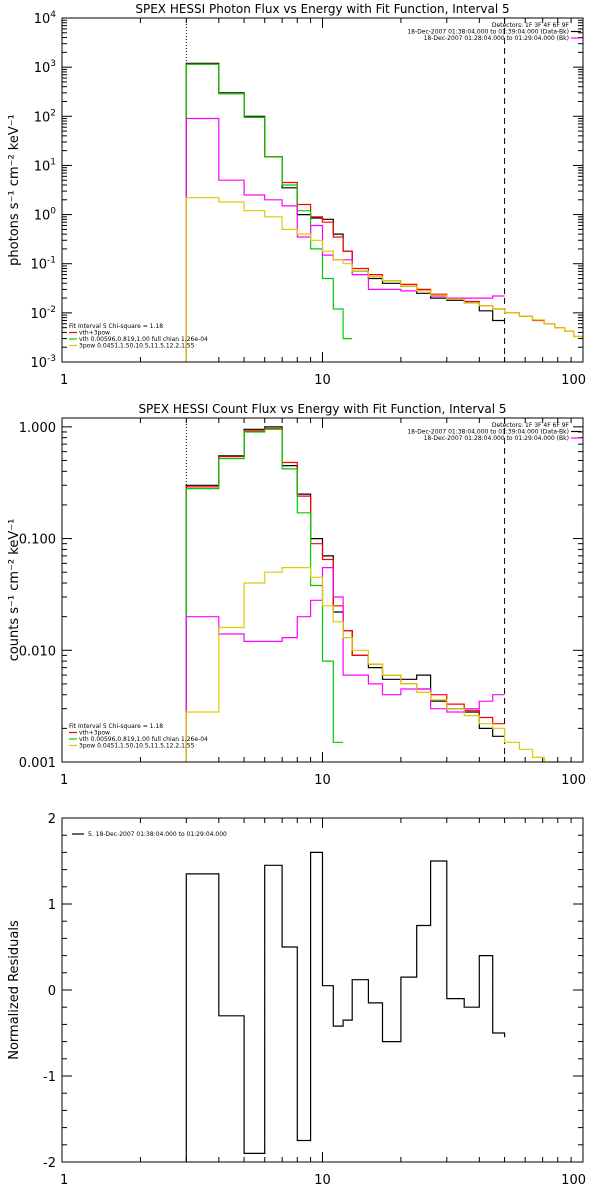  I want to click on y-tick-label: 10⁰, so click(45, 215).